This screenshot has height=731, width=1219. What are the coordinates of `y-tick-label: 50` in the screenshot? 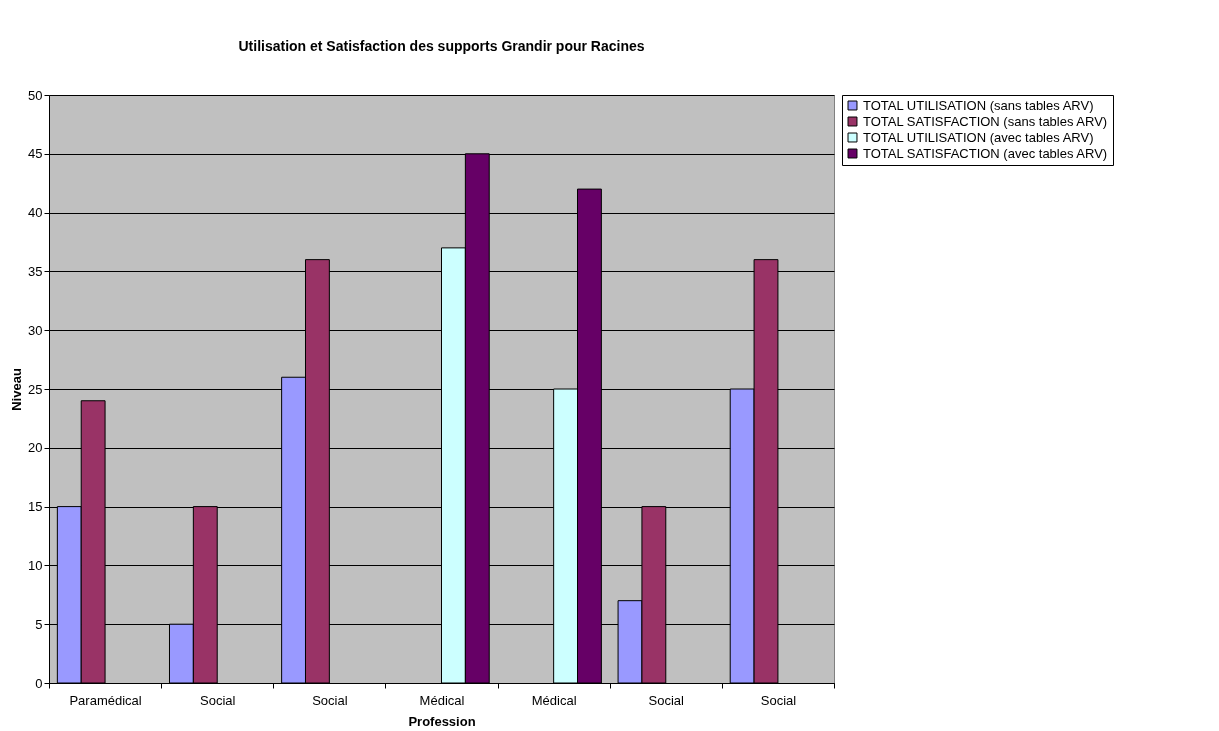 It's located at (35, 95).